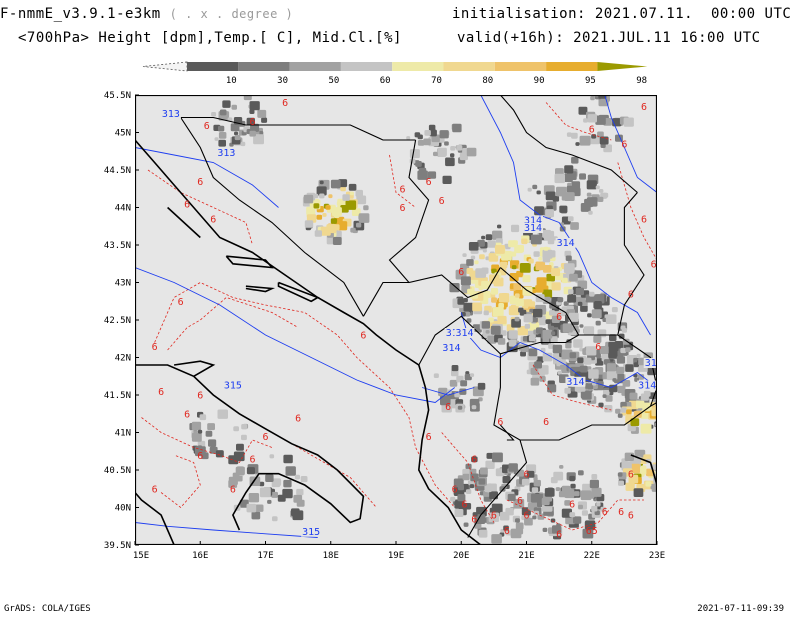 The image size is (800, 618). I want to click on country-border, so click(385, 299).